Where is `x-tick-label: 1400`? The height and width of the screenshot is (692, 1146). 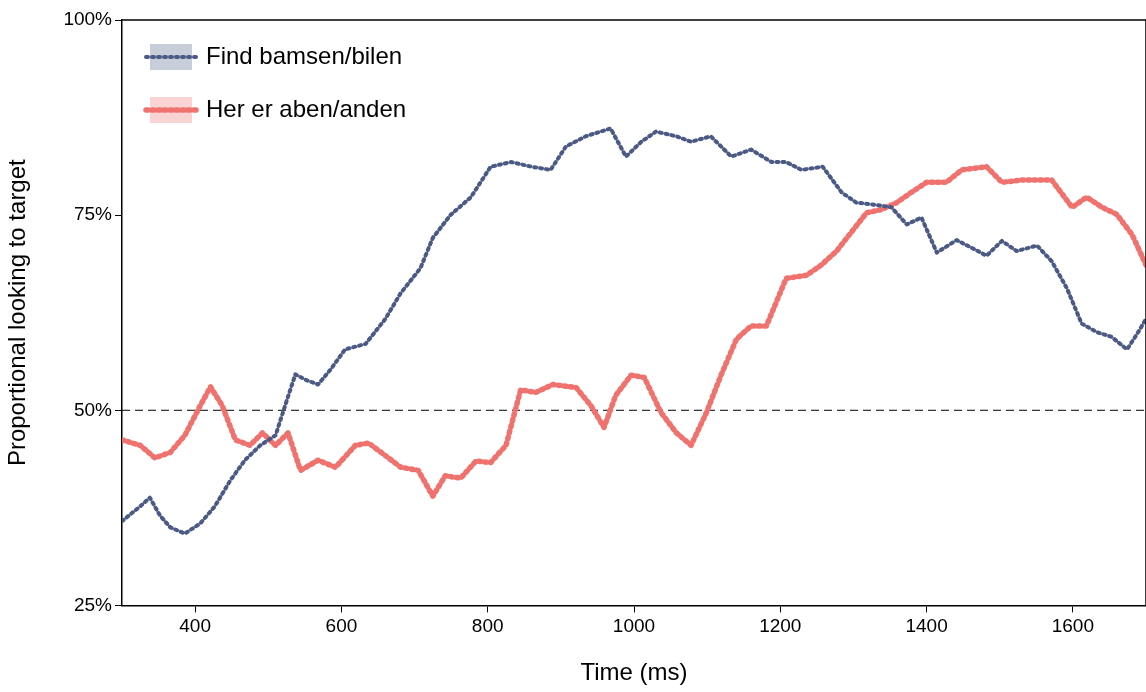
x-tick-label: 1400 is located at coordinates (926, 626).